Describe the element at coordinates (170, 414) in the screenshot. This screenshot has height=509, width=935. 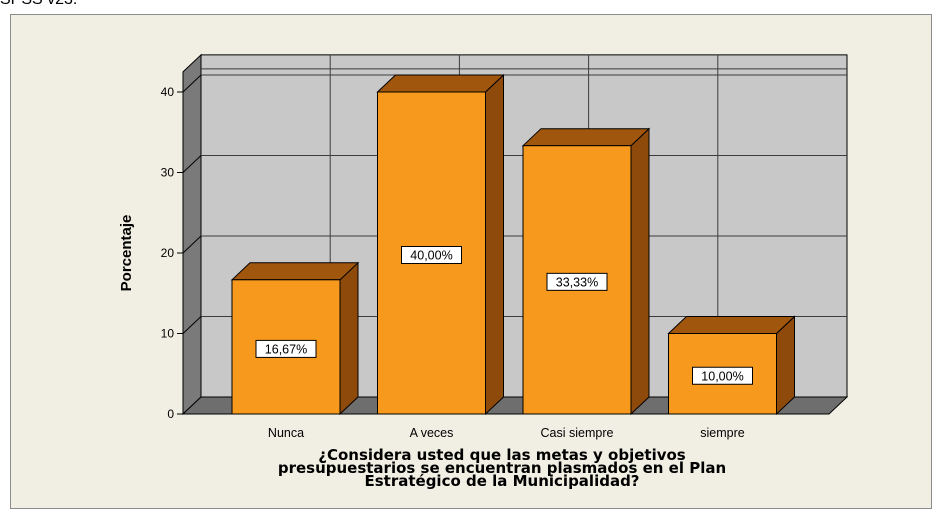
I see `y-tick-label: 0` at that location.